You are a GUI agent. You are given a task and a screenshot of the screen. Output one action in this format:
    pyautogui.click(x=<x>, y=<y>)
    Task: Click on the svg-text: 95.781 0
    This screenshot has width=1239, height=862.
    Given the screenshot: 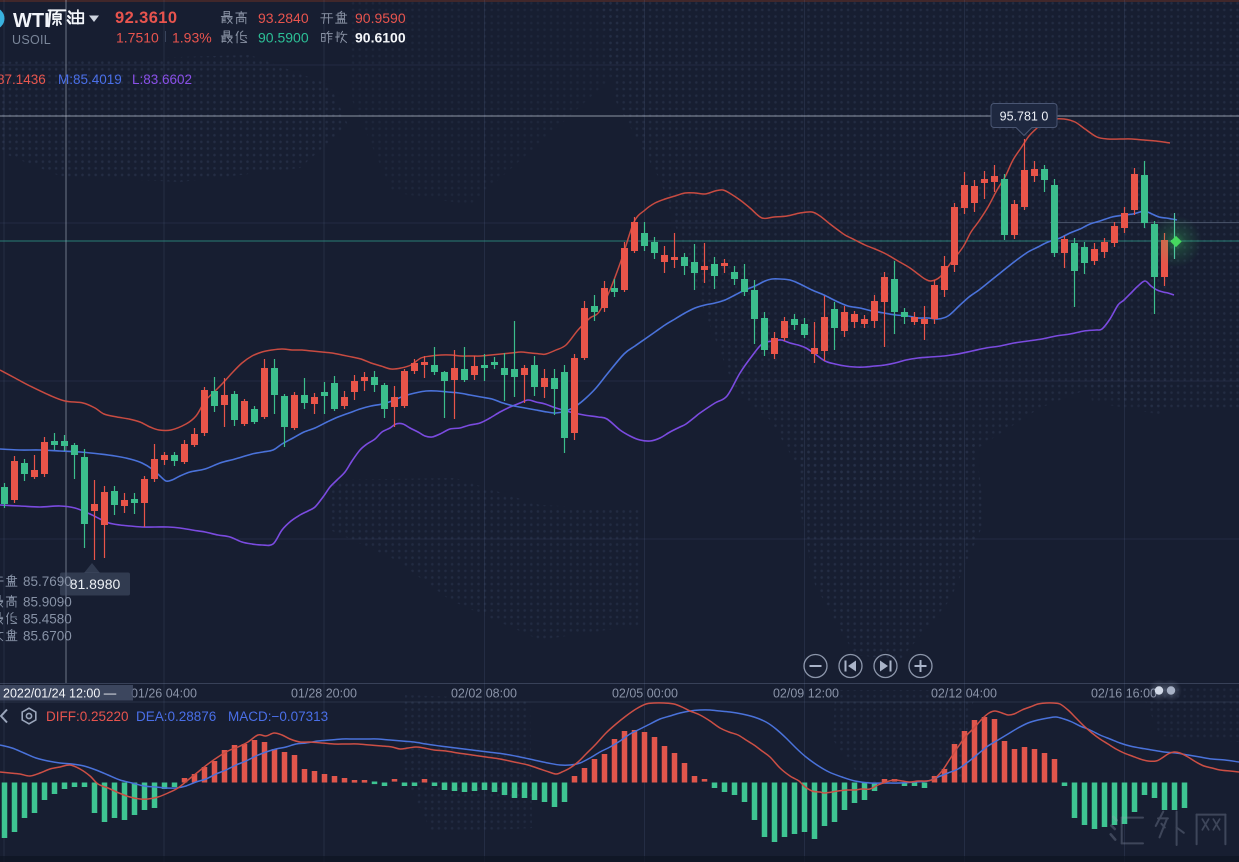 What is the action you would take?
    pyautogui.click(x=1024, y=117)
    